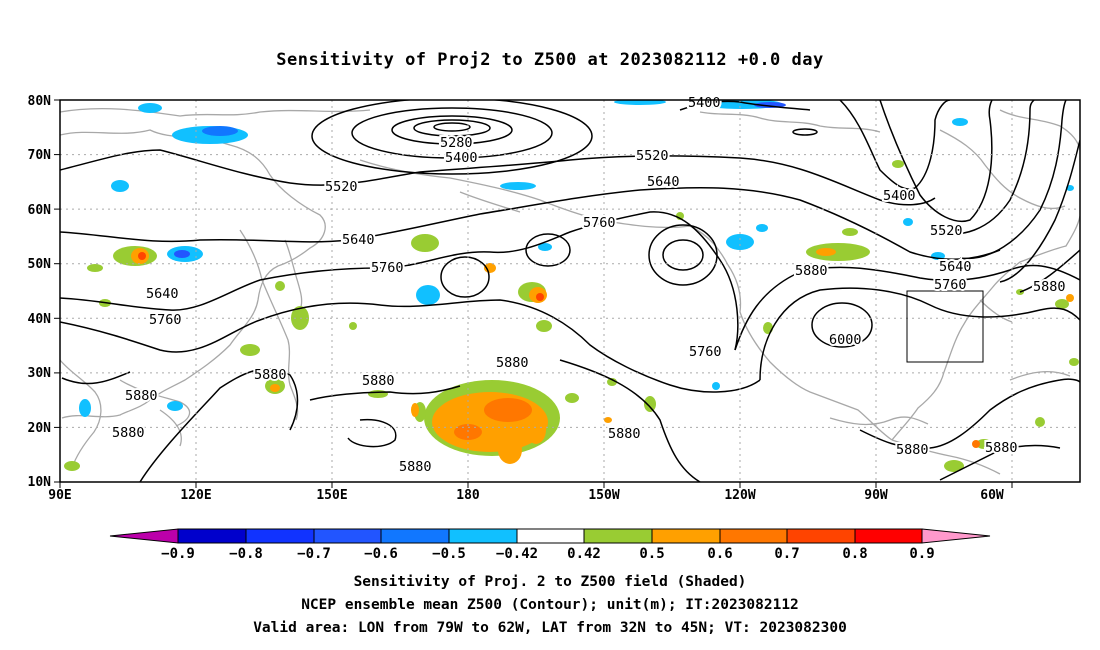 This screenshot has width=1100, height=650. What do you see at coordinates (992, 495) in the screenshot?
I see `lon-label: 60W` at bounding box center [992, 495].